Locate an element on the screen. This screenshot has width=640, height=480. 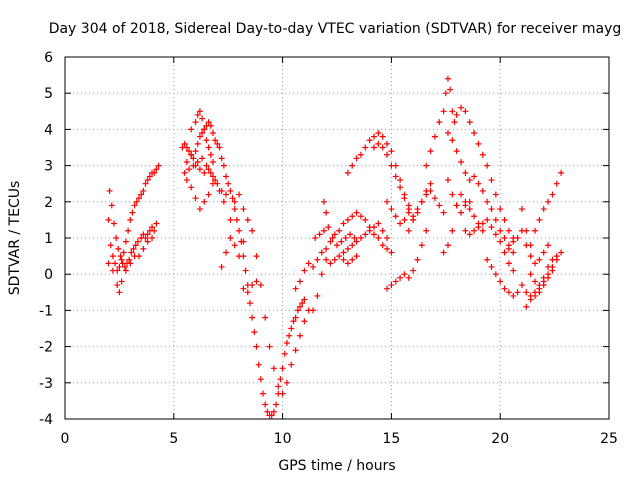
y-axis-label: SDTVAR / TECUs is located at coordinates (15, 238).